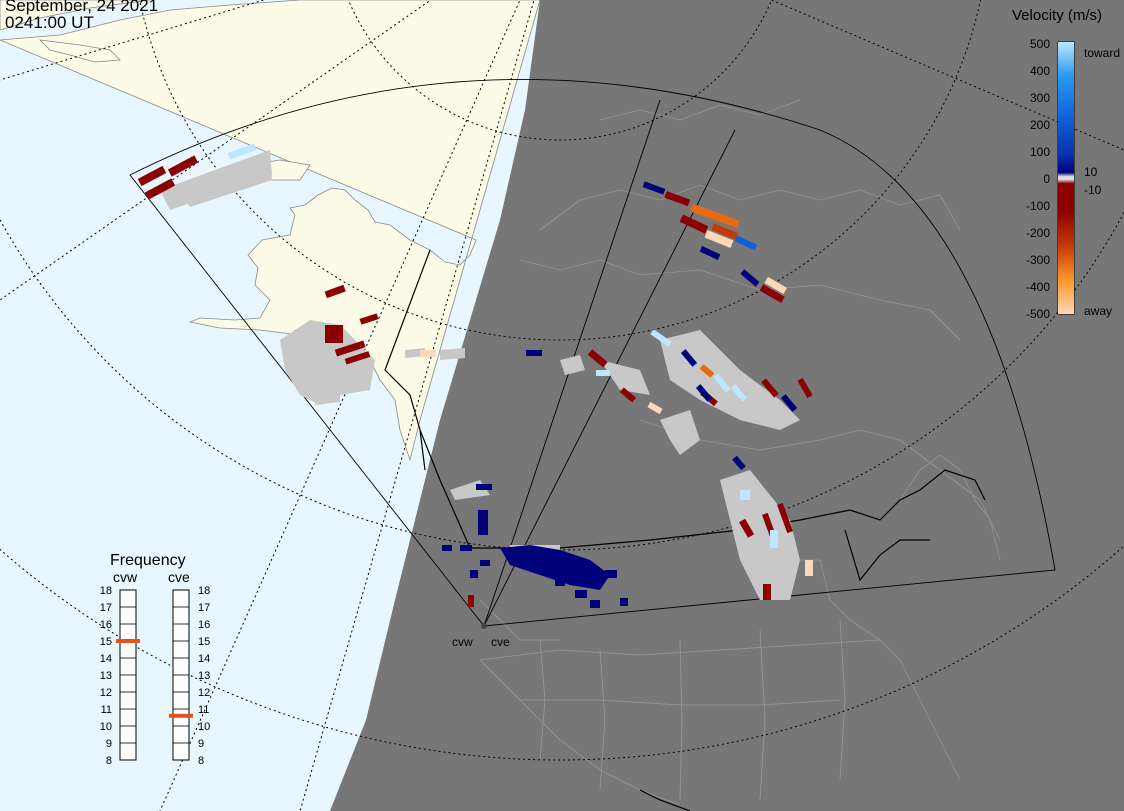 This screenshot has width=1124, height=811. I want to click on frequency-radar-cve: cve, so click(179, 577).